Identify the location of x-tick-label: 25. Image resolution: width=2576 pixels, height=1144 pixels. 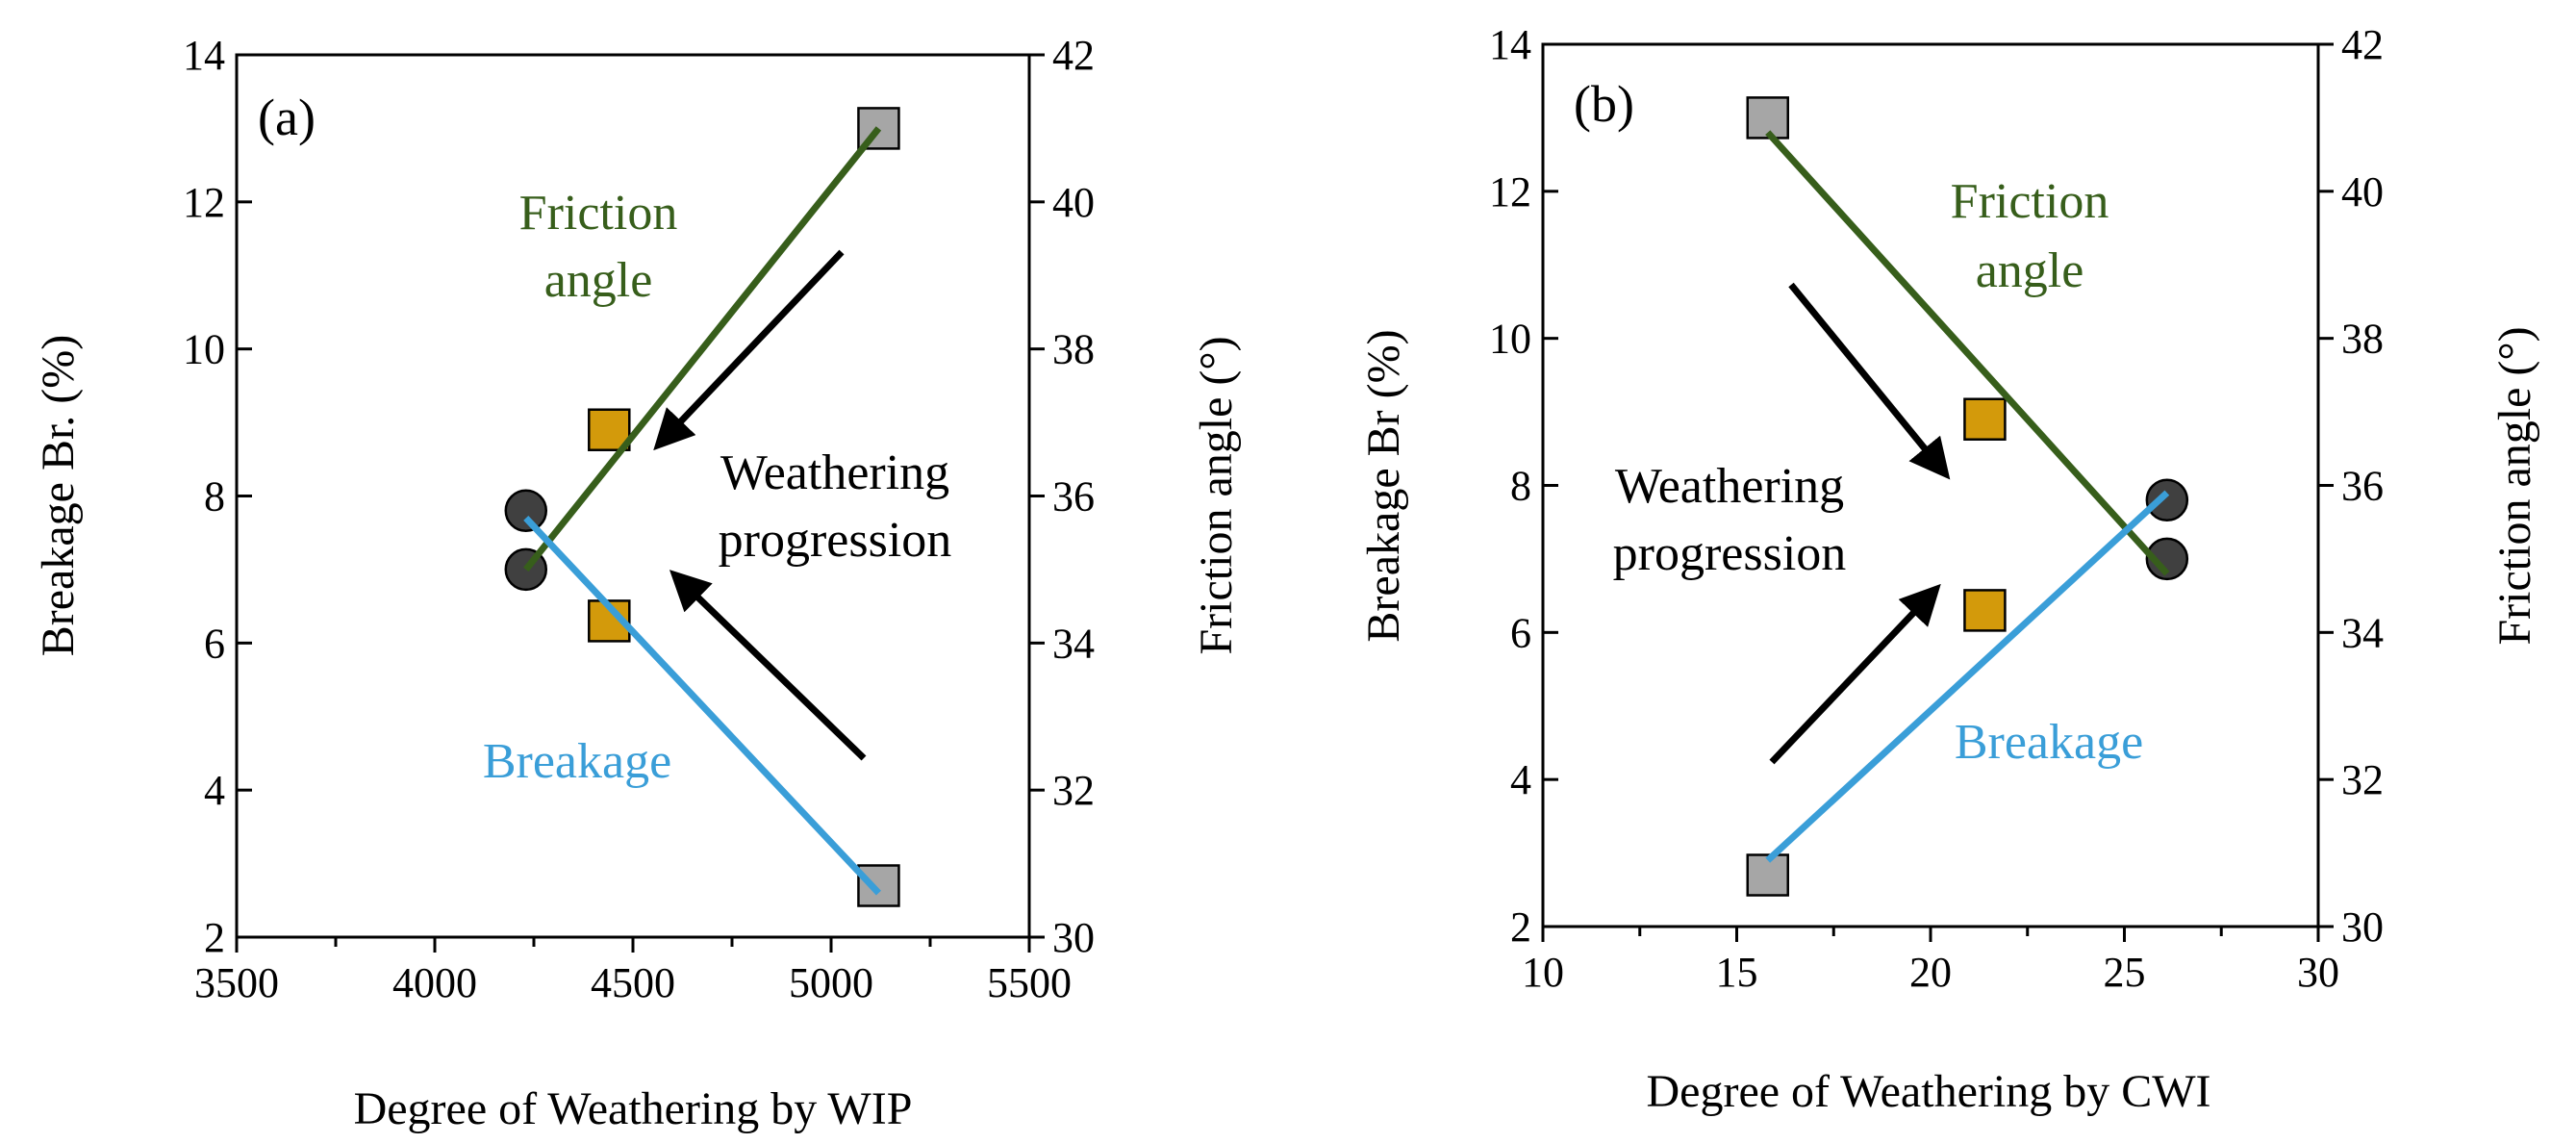
(2125, 972).